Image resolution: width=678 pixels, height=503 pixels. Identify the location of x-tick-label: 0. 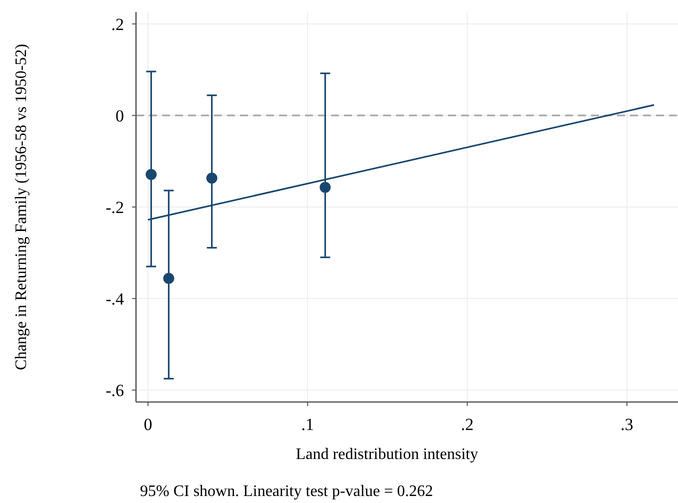
(148, 424).